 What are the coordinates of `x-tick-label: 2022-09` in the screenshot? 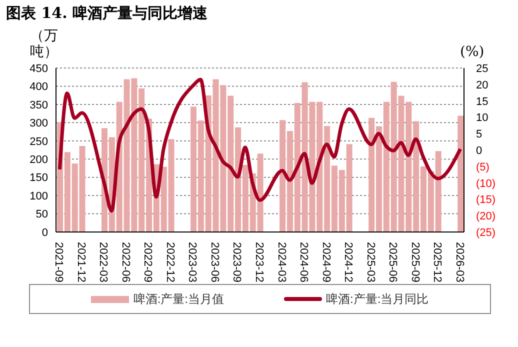 It's located at (148, 262).